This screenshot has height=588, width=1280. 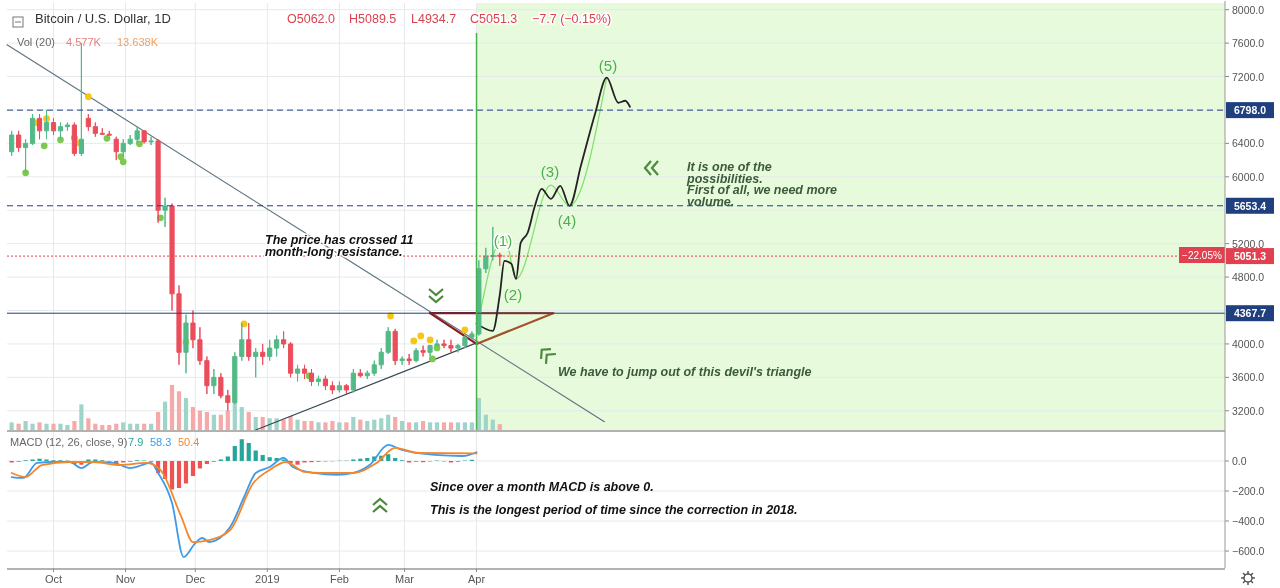 What do you see at coordinates (161, 442) in the screenshot?
I see `annotation: 58.3` at bounding box center [161, 442].